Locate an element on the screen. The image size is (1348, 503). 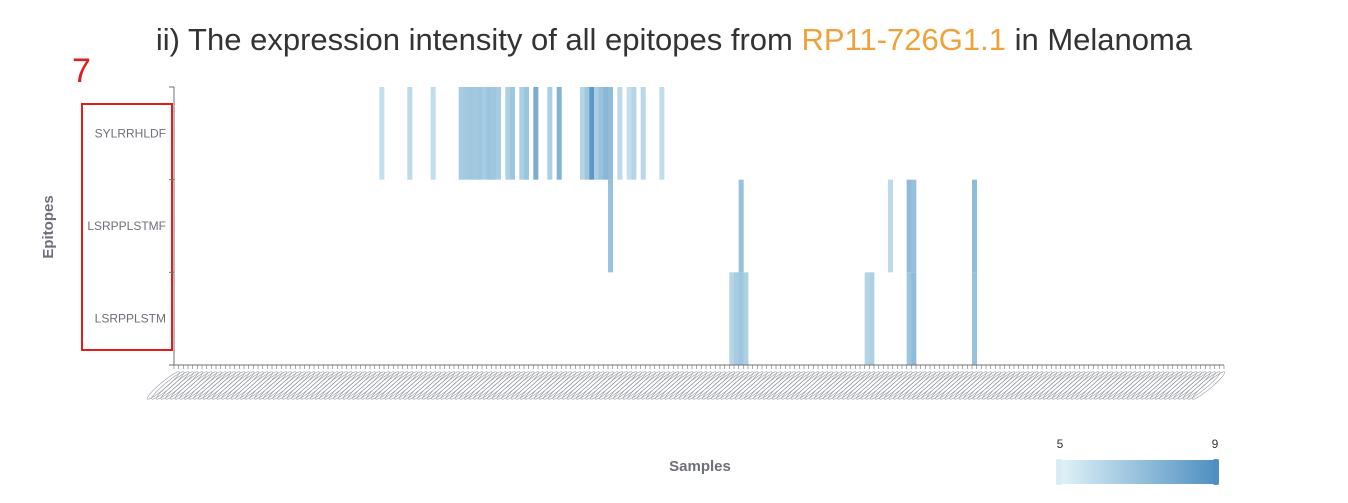
y-axis-label: LSRPPLSTMF is located at coordinates (126, 226).